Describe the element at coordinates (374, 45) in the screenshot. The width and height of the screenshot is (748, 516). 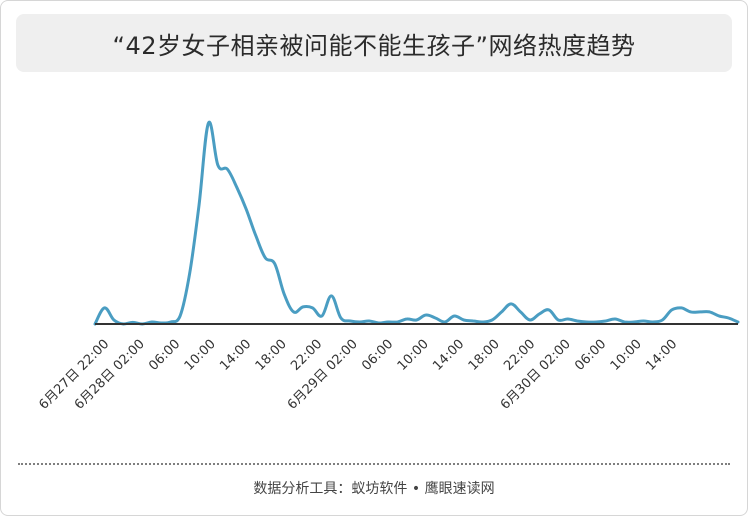
I see `chart-title: “42岁女子相亲被问能不能生孩子”网络热度趋势` at that location.